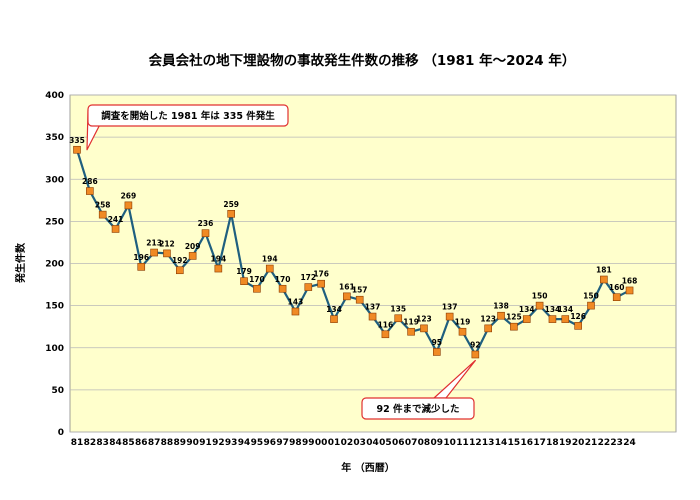 The width and height of the screenshot is (700, 500). I want to click on callout-text: 調査を開始した 1981 年は 335 件発生, so click(188, 116).